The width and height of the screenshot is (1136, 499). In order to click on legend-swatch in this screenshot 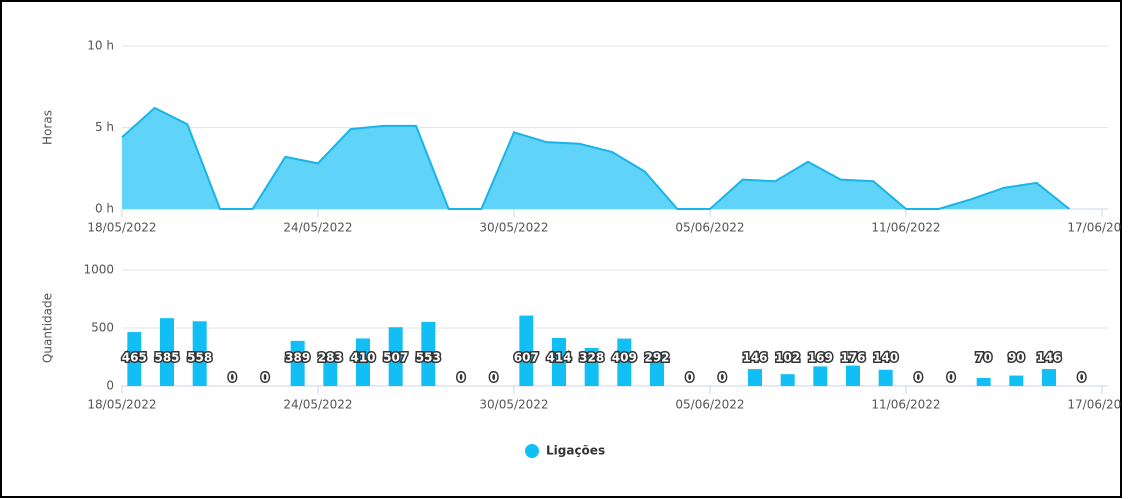, I will do `click(532, 451)`.